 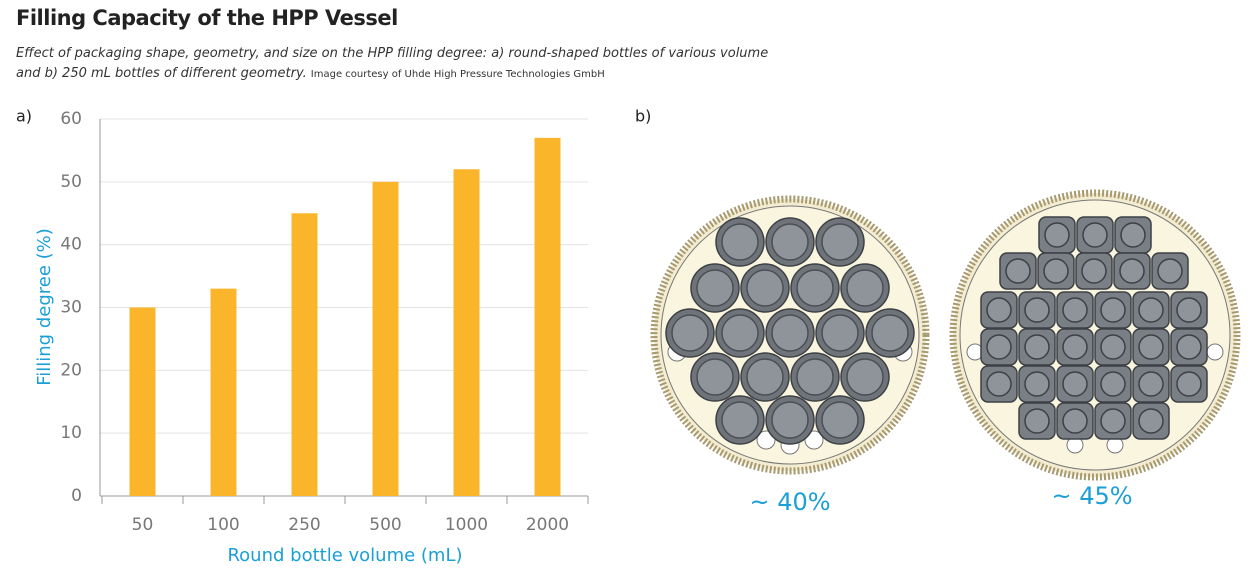 What do you see at coordinates (344, 555) in the screenshot?
I see `x-axis-label: Round bottle volume (mL)` at bounding box center [344, 555].